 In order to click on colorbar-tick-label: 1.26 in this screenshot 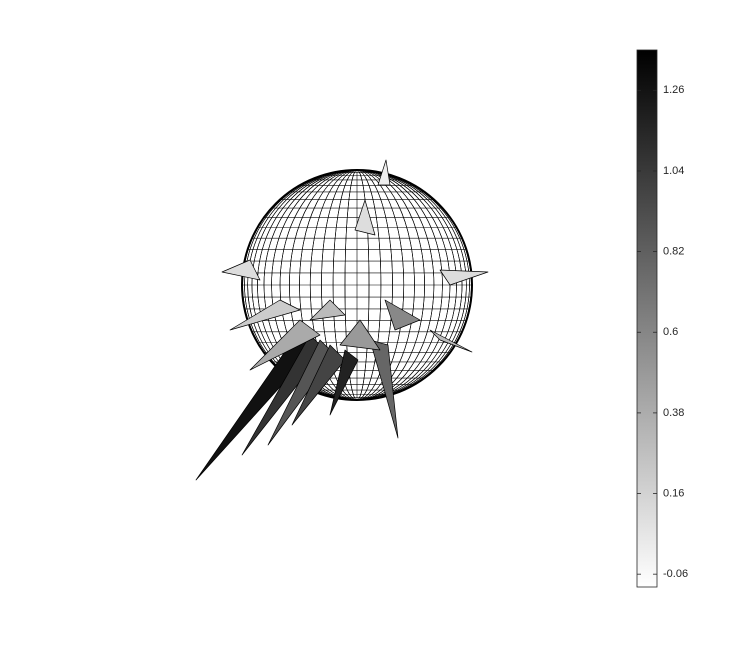, I will do `click(673, 90)`.